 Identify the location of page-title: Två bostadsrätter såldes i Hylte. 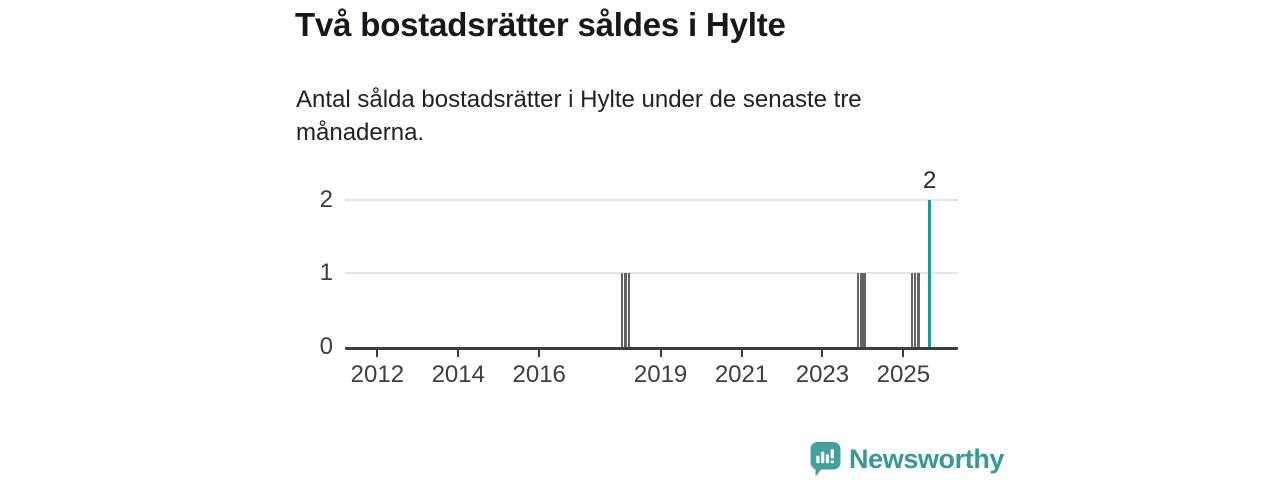
(540, 24).